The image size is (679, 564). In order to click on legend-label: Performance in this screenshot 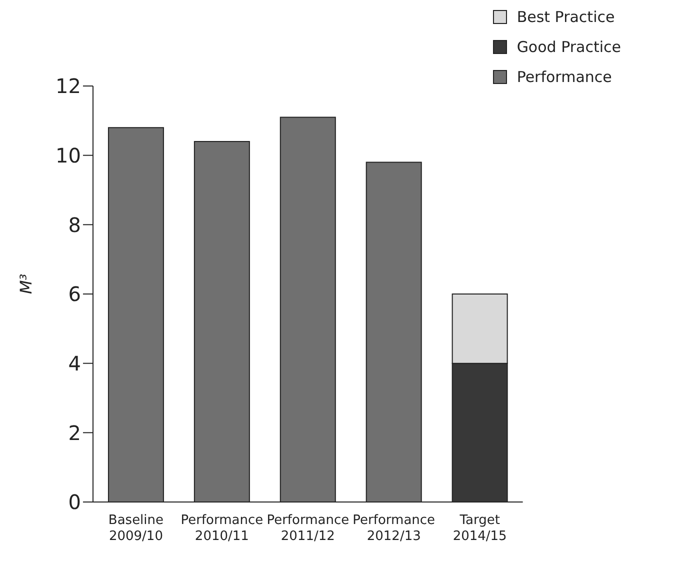, I will do `click(564, 77)`.